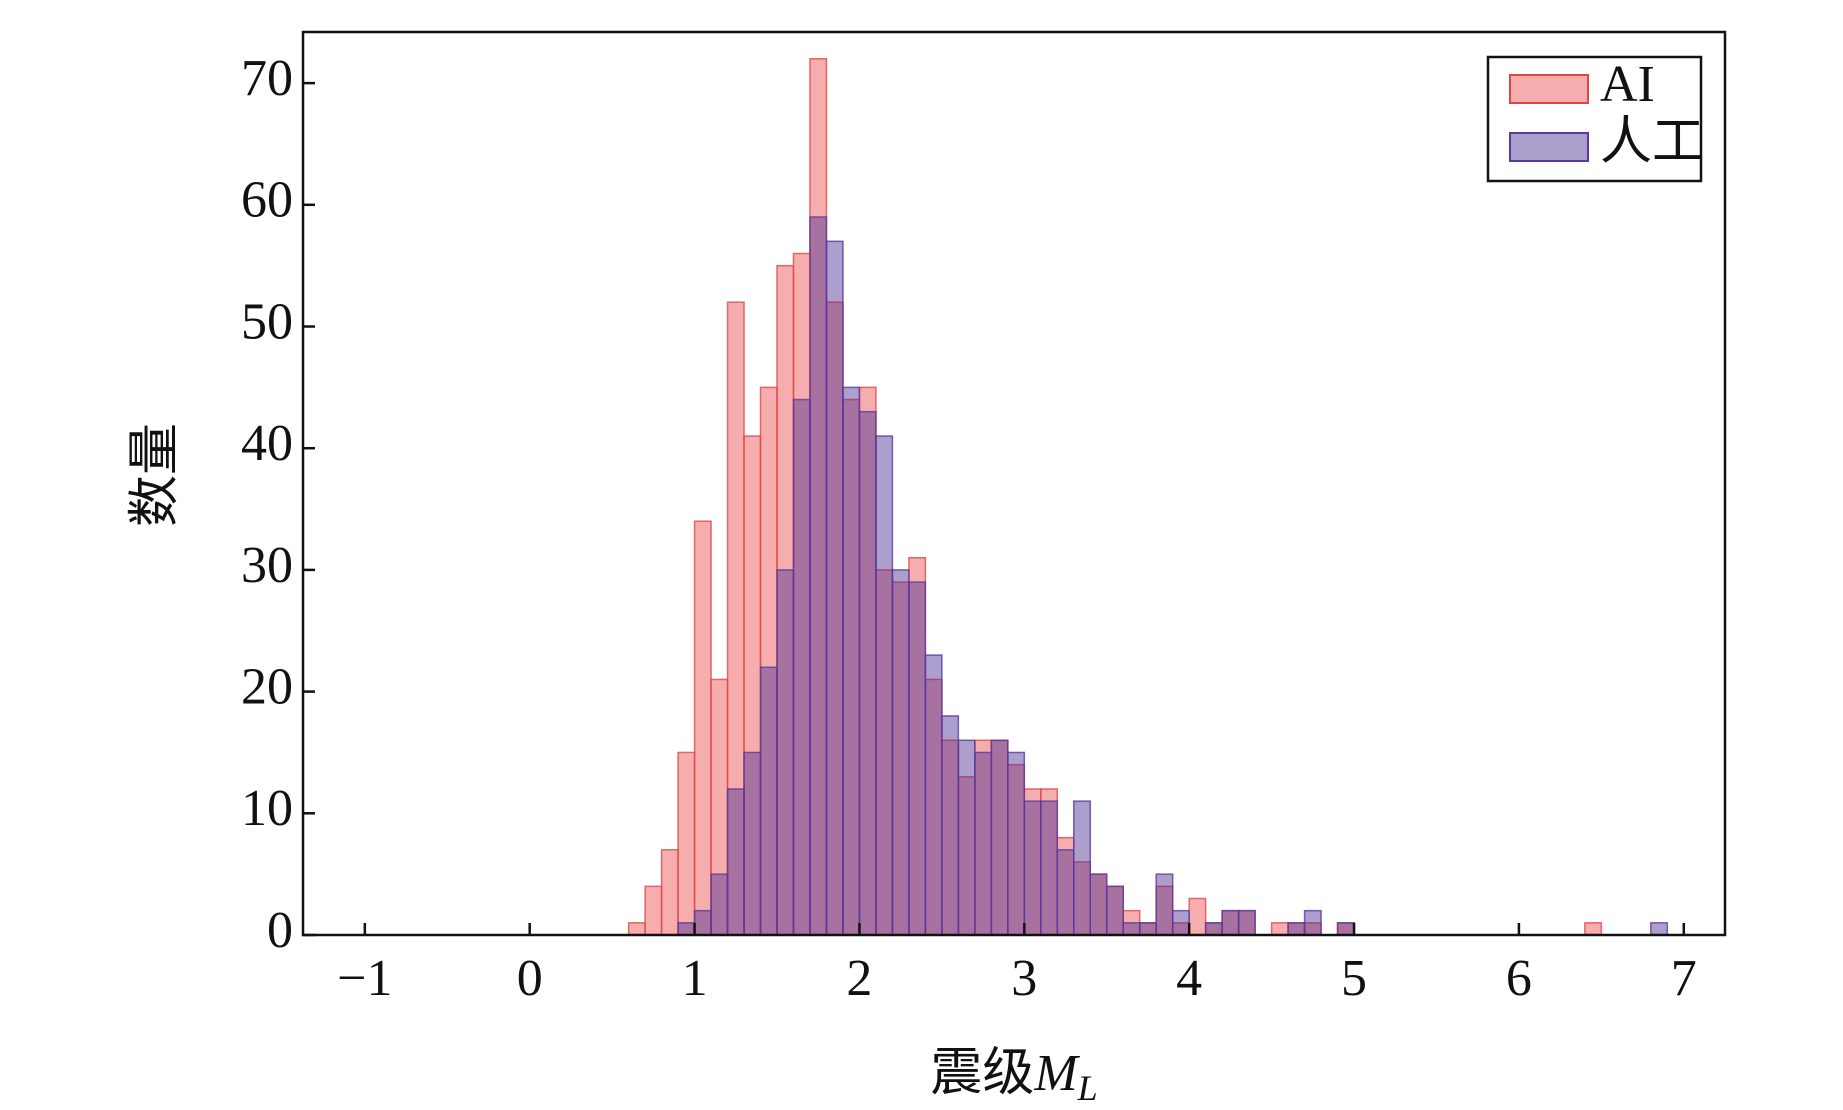 This screenshot has height=1110, width=1843. Describe the element at coordinates (982, 1073) in the screenshot. I see `x-axis-label-text: 震级` at that location.